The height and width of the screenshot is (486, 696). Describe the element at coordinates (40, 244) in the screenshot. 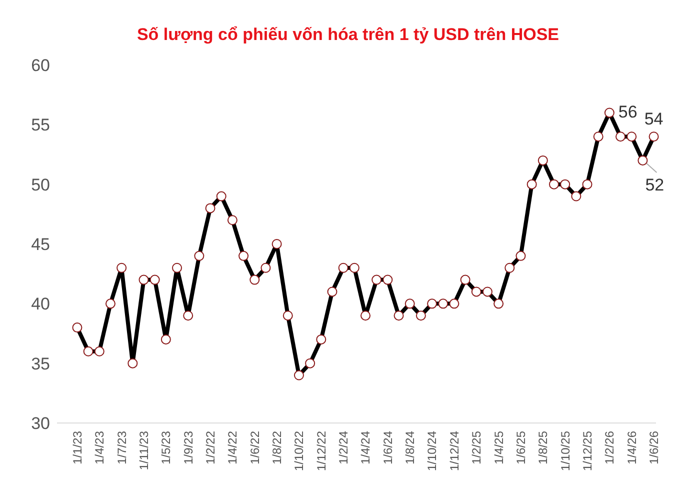

I see `y-tick-label: 45` at that location.